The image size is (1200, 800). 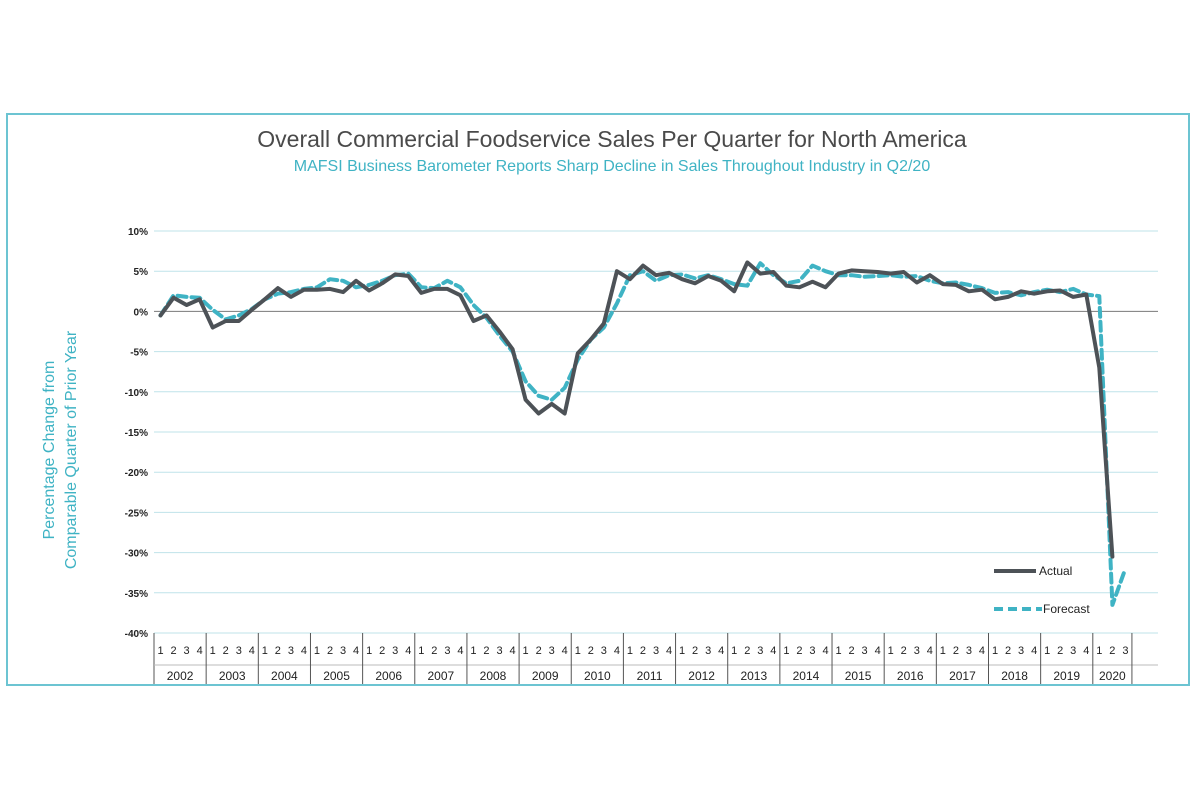 What do you see at coordinates (858, 676) in the screenshot?
I see `year-label: 2015` at bounding box center [858, 676].